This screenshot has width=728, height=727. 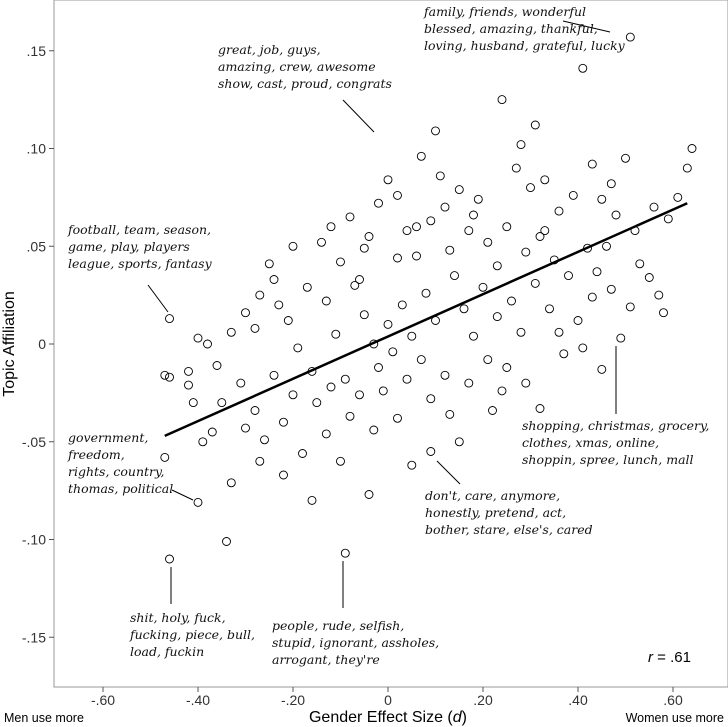 What do you see at coordinates (139, 229) in the screenshot?
I see `annotation-line: football, team, season,` at bounding box center [139, 229].